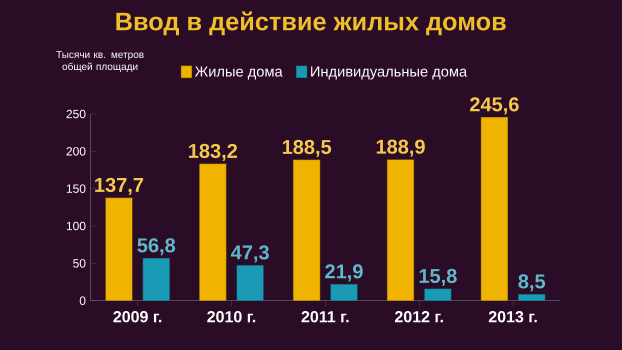 The image size is (622, 350). Describe the element at coordinates (213, 152) in the screenshot. I see `data-label: 183,2` at that location.